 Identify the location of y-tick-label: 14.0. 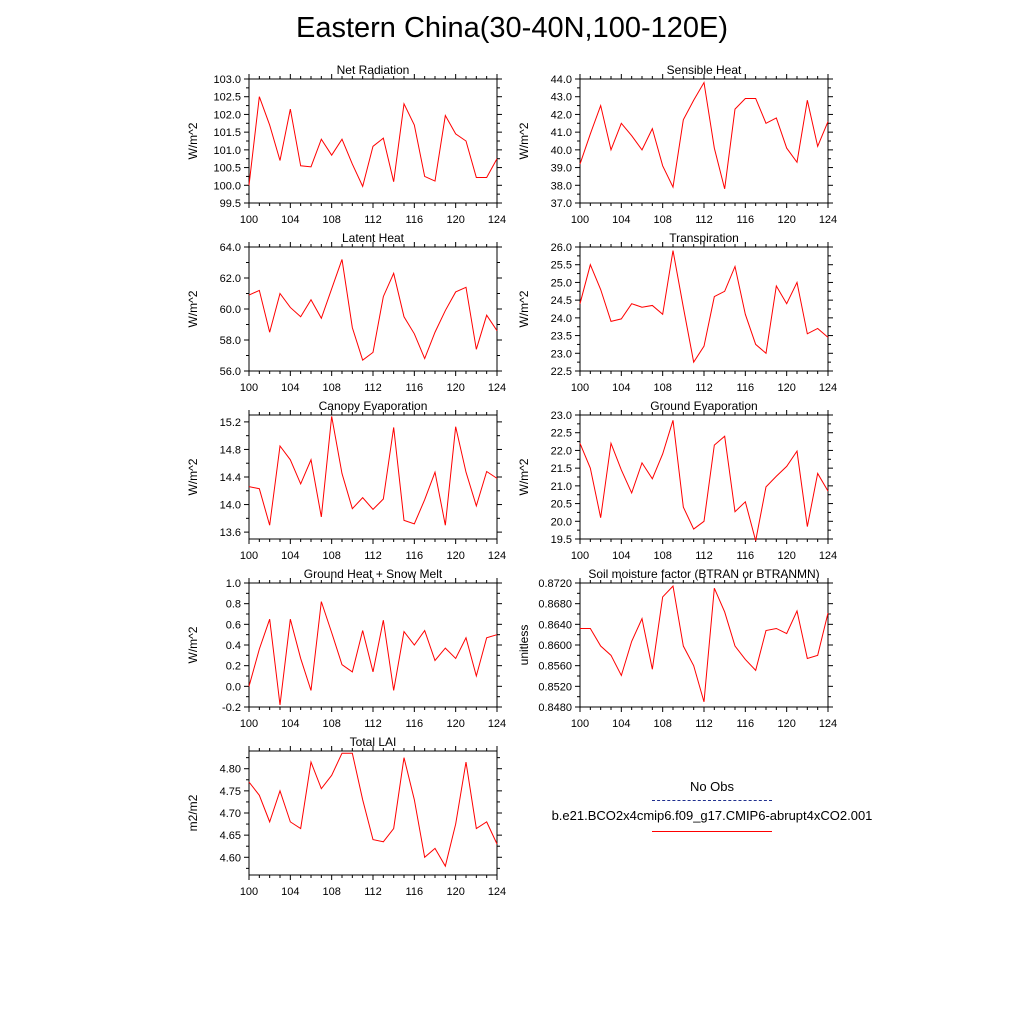
(230, 506).